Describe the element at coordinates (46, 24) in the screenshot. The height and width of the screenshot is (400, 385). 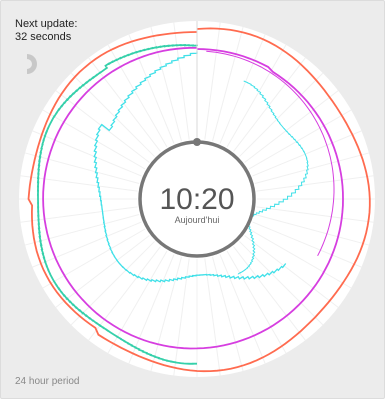
I see `next-update-label: Next update:` at that location.